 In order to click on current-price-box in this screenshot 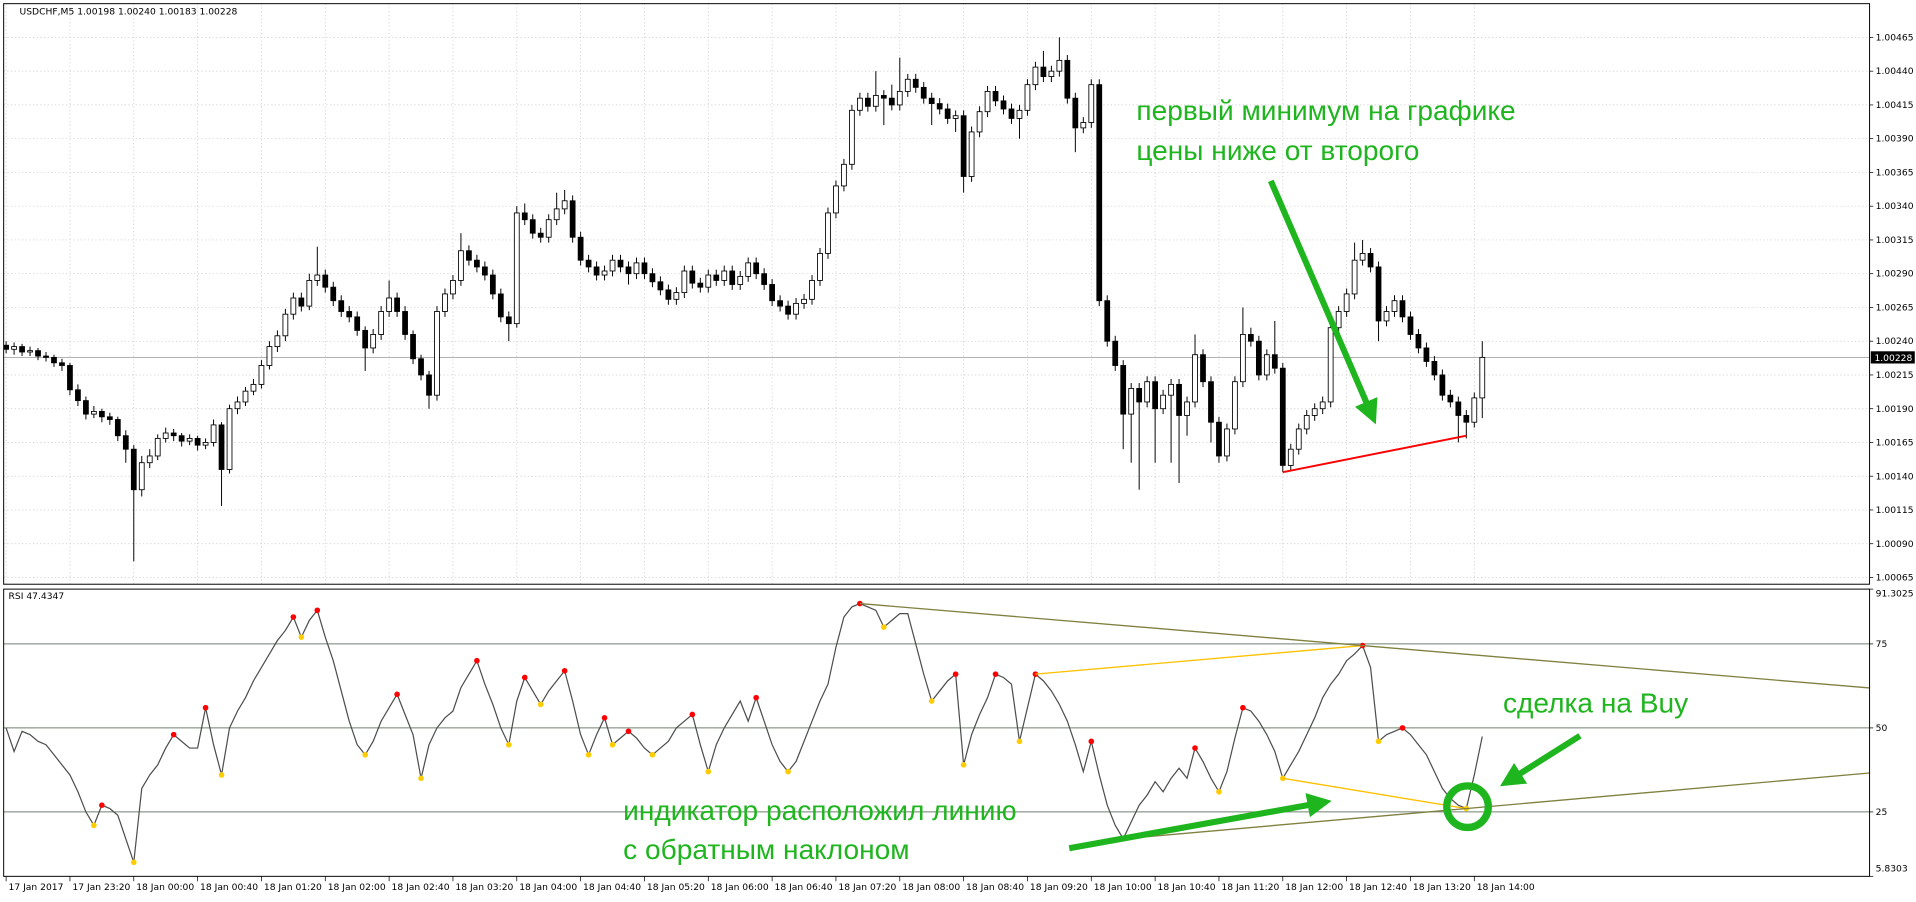, I will do `click(1892, 357)`.